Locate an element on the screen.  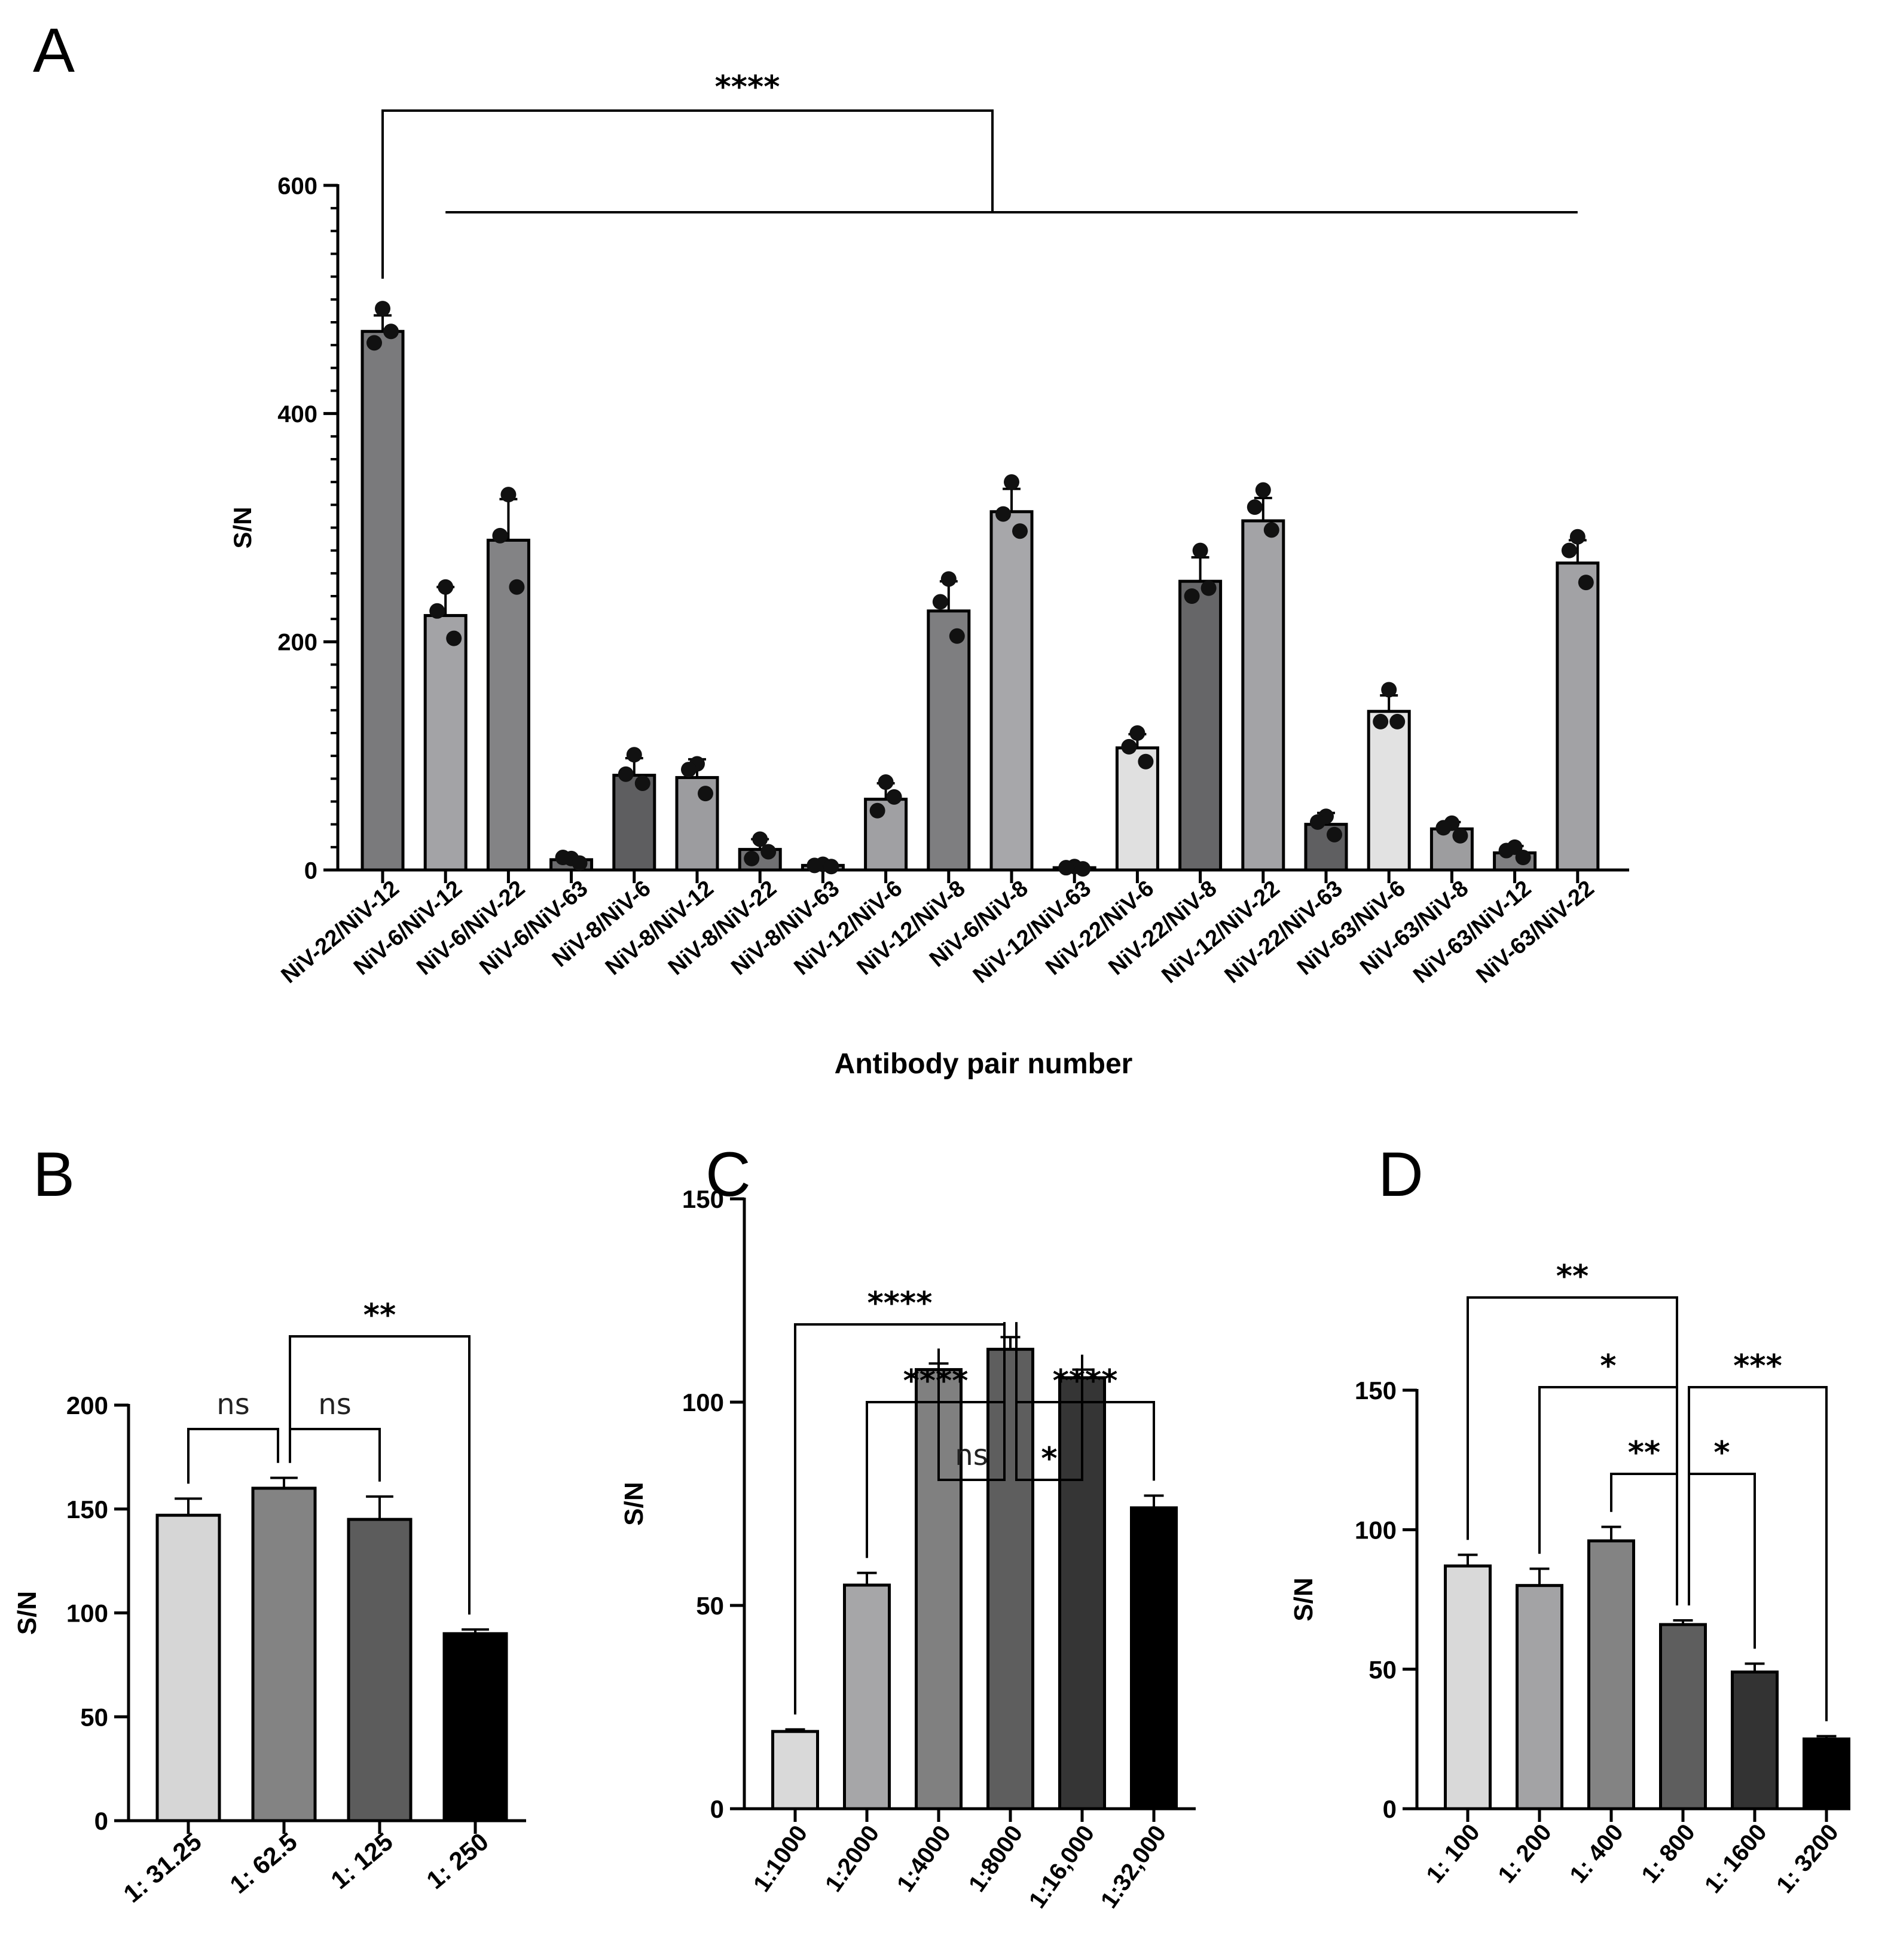
x-category-label: NiV-12/NiV-6 is located at coordinates (849, 928).